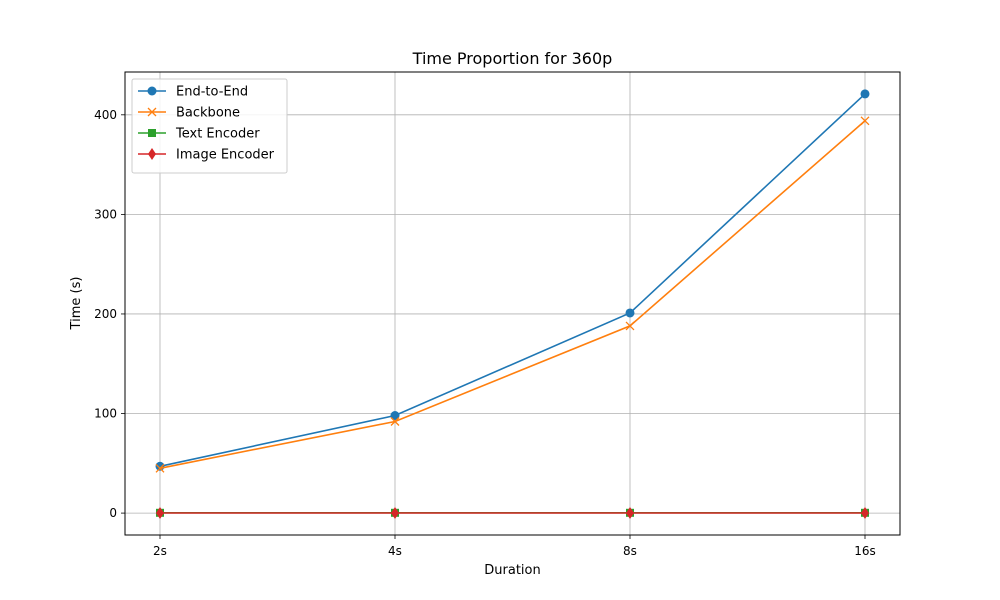 This screenshot has height=600, width=1000. I want to click on legend-label-text-encoder: Text Encoder, so click(217, 134).